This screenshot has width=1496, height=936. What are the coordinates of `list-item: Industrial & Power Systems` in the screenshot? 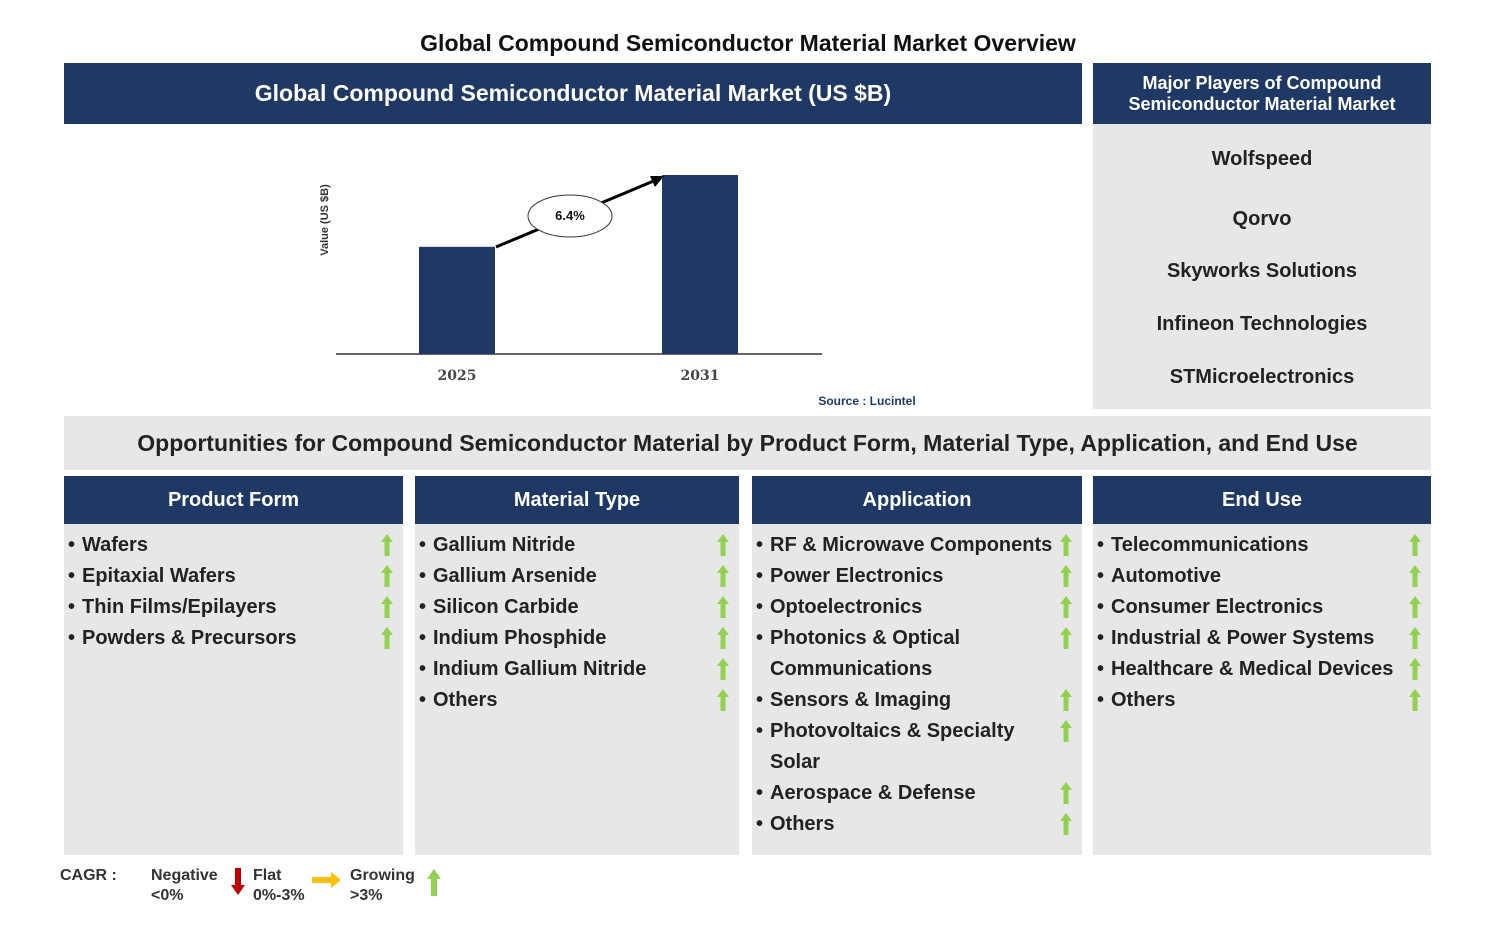 It's located at (1262, 638).